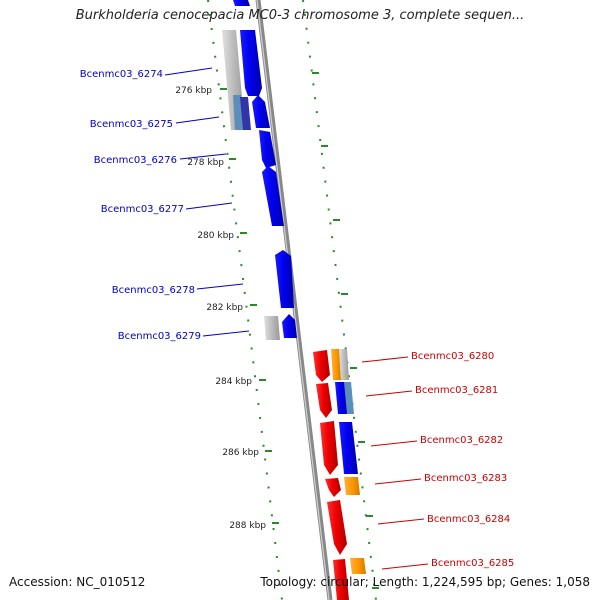 The width and height of the screenshot is (600, 600). Describe the element at coordinates (461, 440) in the screenshot. I see `gene-label-6282: Bcenmc03_6282` at that location.